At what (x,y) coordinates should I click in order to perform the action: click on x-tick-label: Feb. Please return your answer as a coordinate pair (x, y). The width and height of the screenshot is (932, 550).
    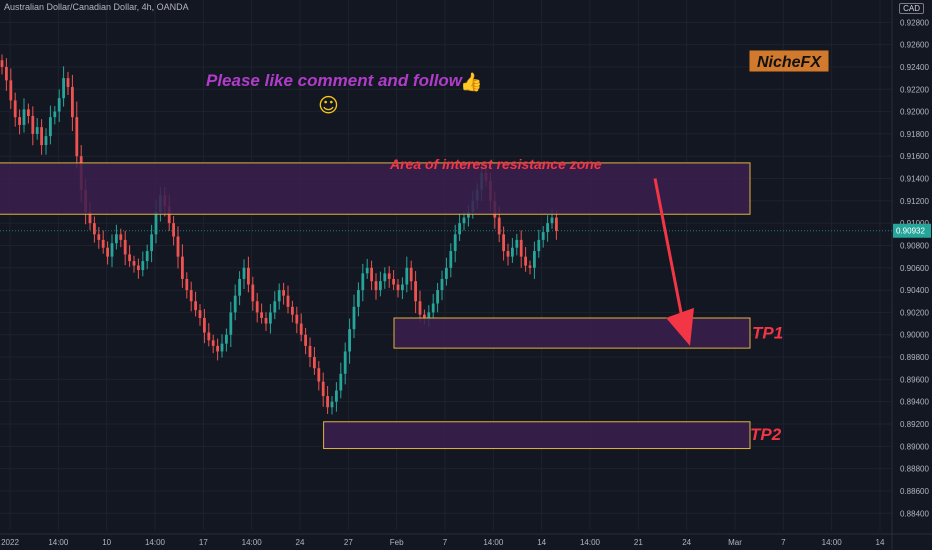
    Looking at the image, I should click on (397, 542).